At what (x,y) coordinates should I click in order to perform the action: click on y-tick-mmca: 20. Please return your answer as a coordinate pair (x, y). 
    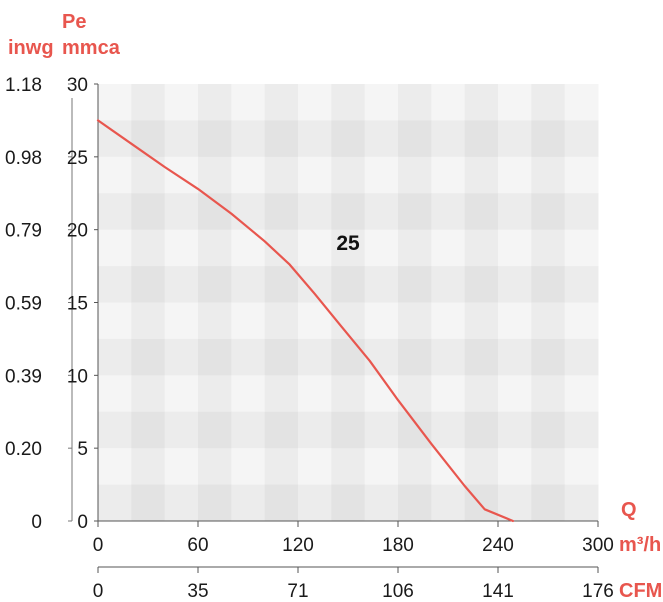
    Looking at the image, I should click on (77, 231).